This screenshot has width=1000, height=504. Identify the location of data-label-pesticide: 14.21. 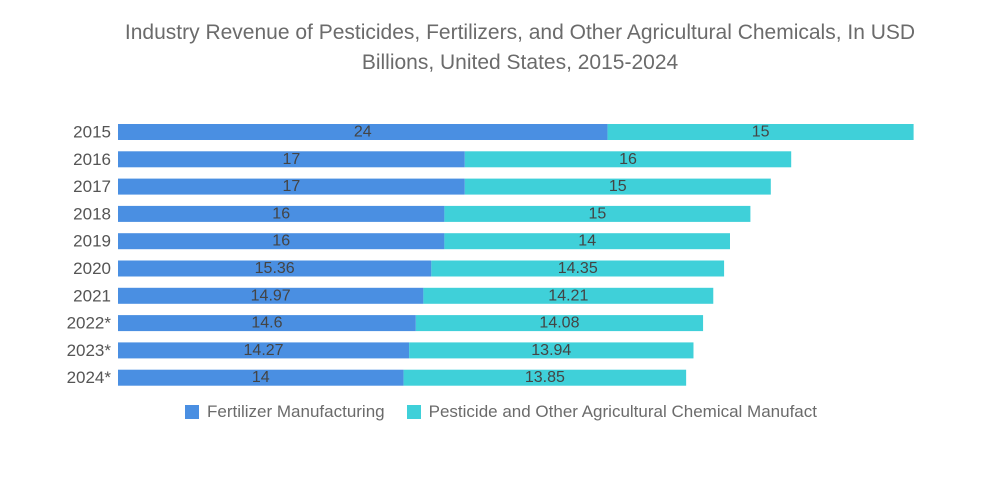
(568, 295).